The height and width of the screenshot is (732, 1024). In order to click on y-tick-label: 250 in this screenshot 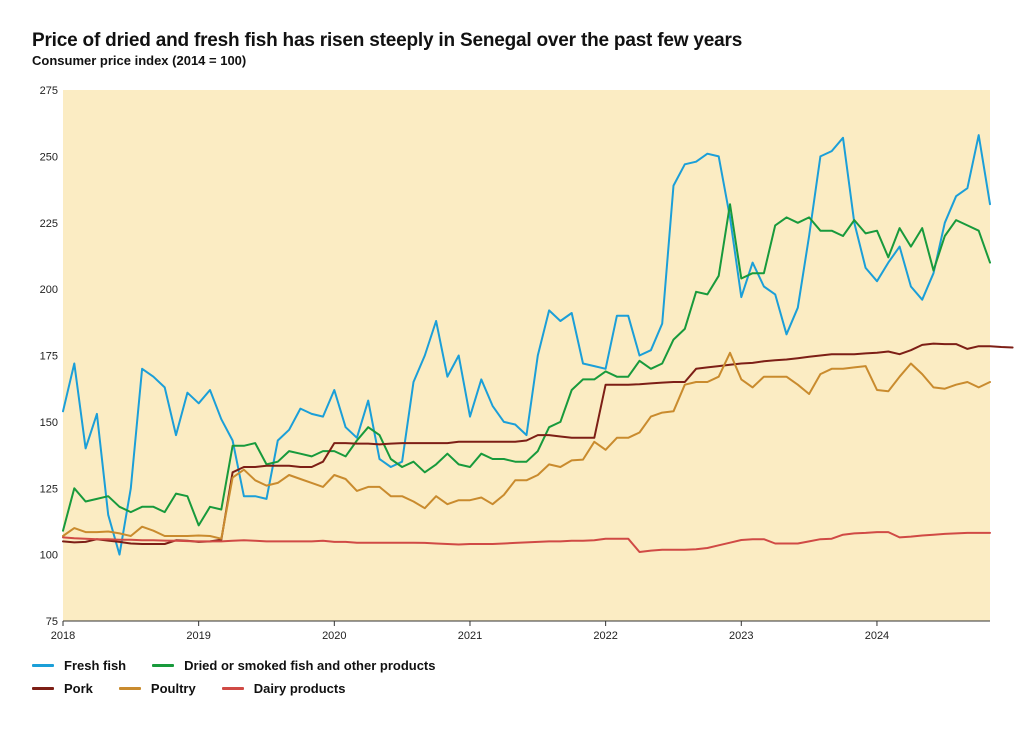, I will do `click(49, 157)`.